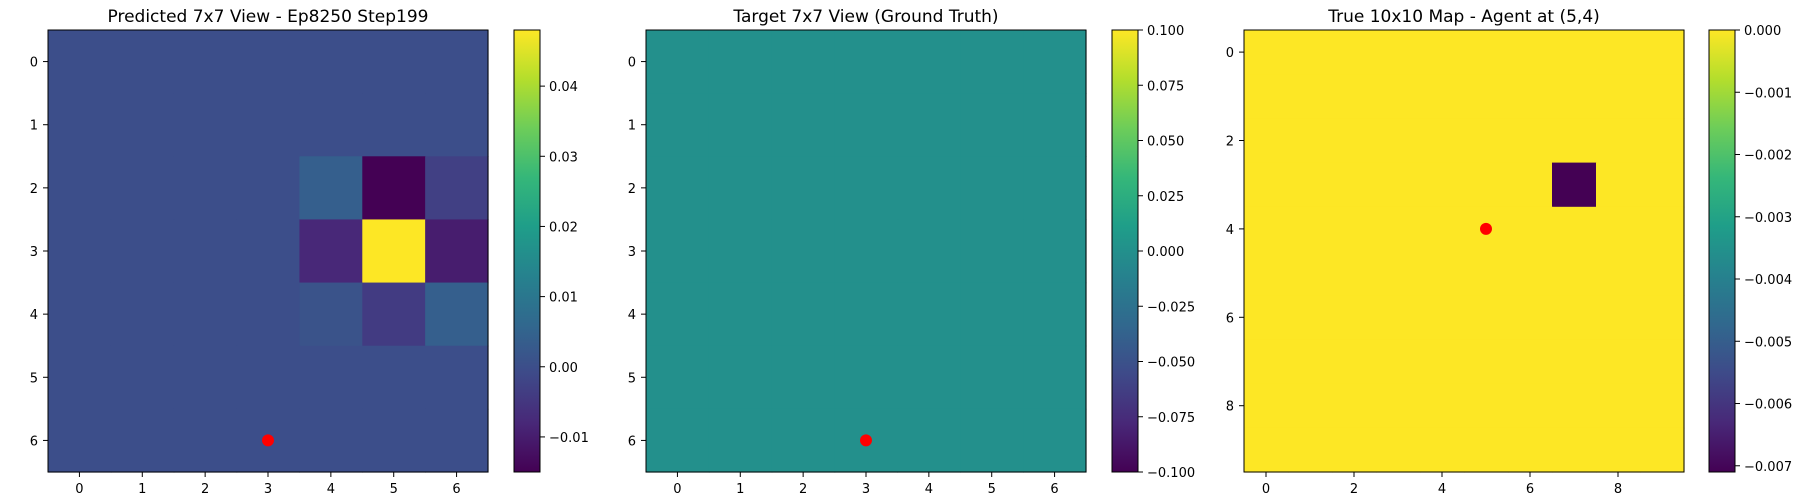  Describe the element at coordinates (34, 441) in the screenshot. I see `y-tick-label: 6` at that location.